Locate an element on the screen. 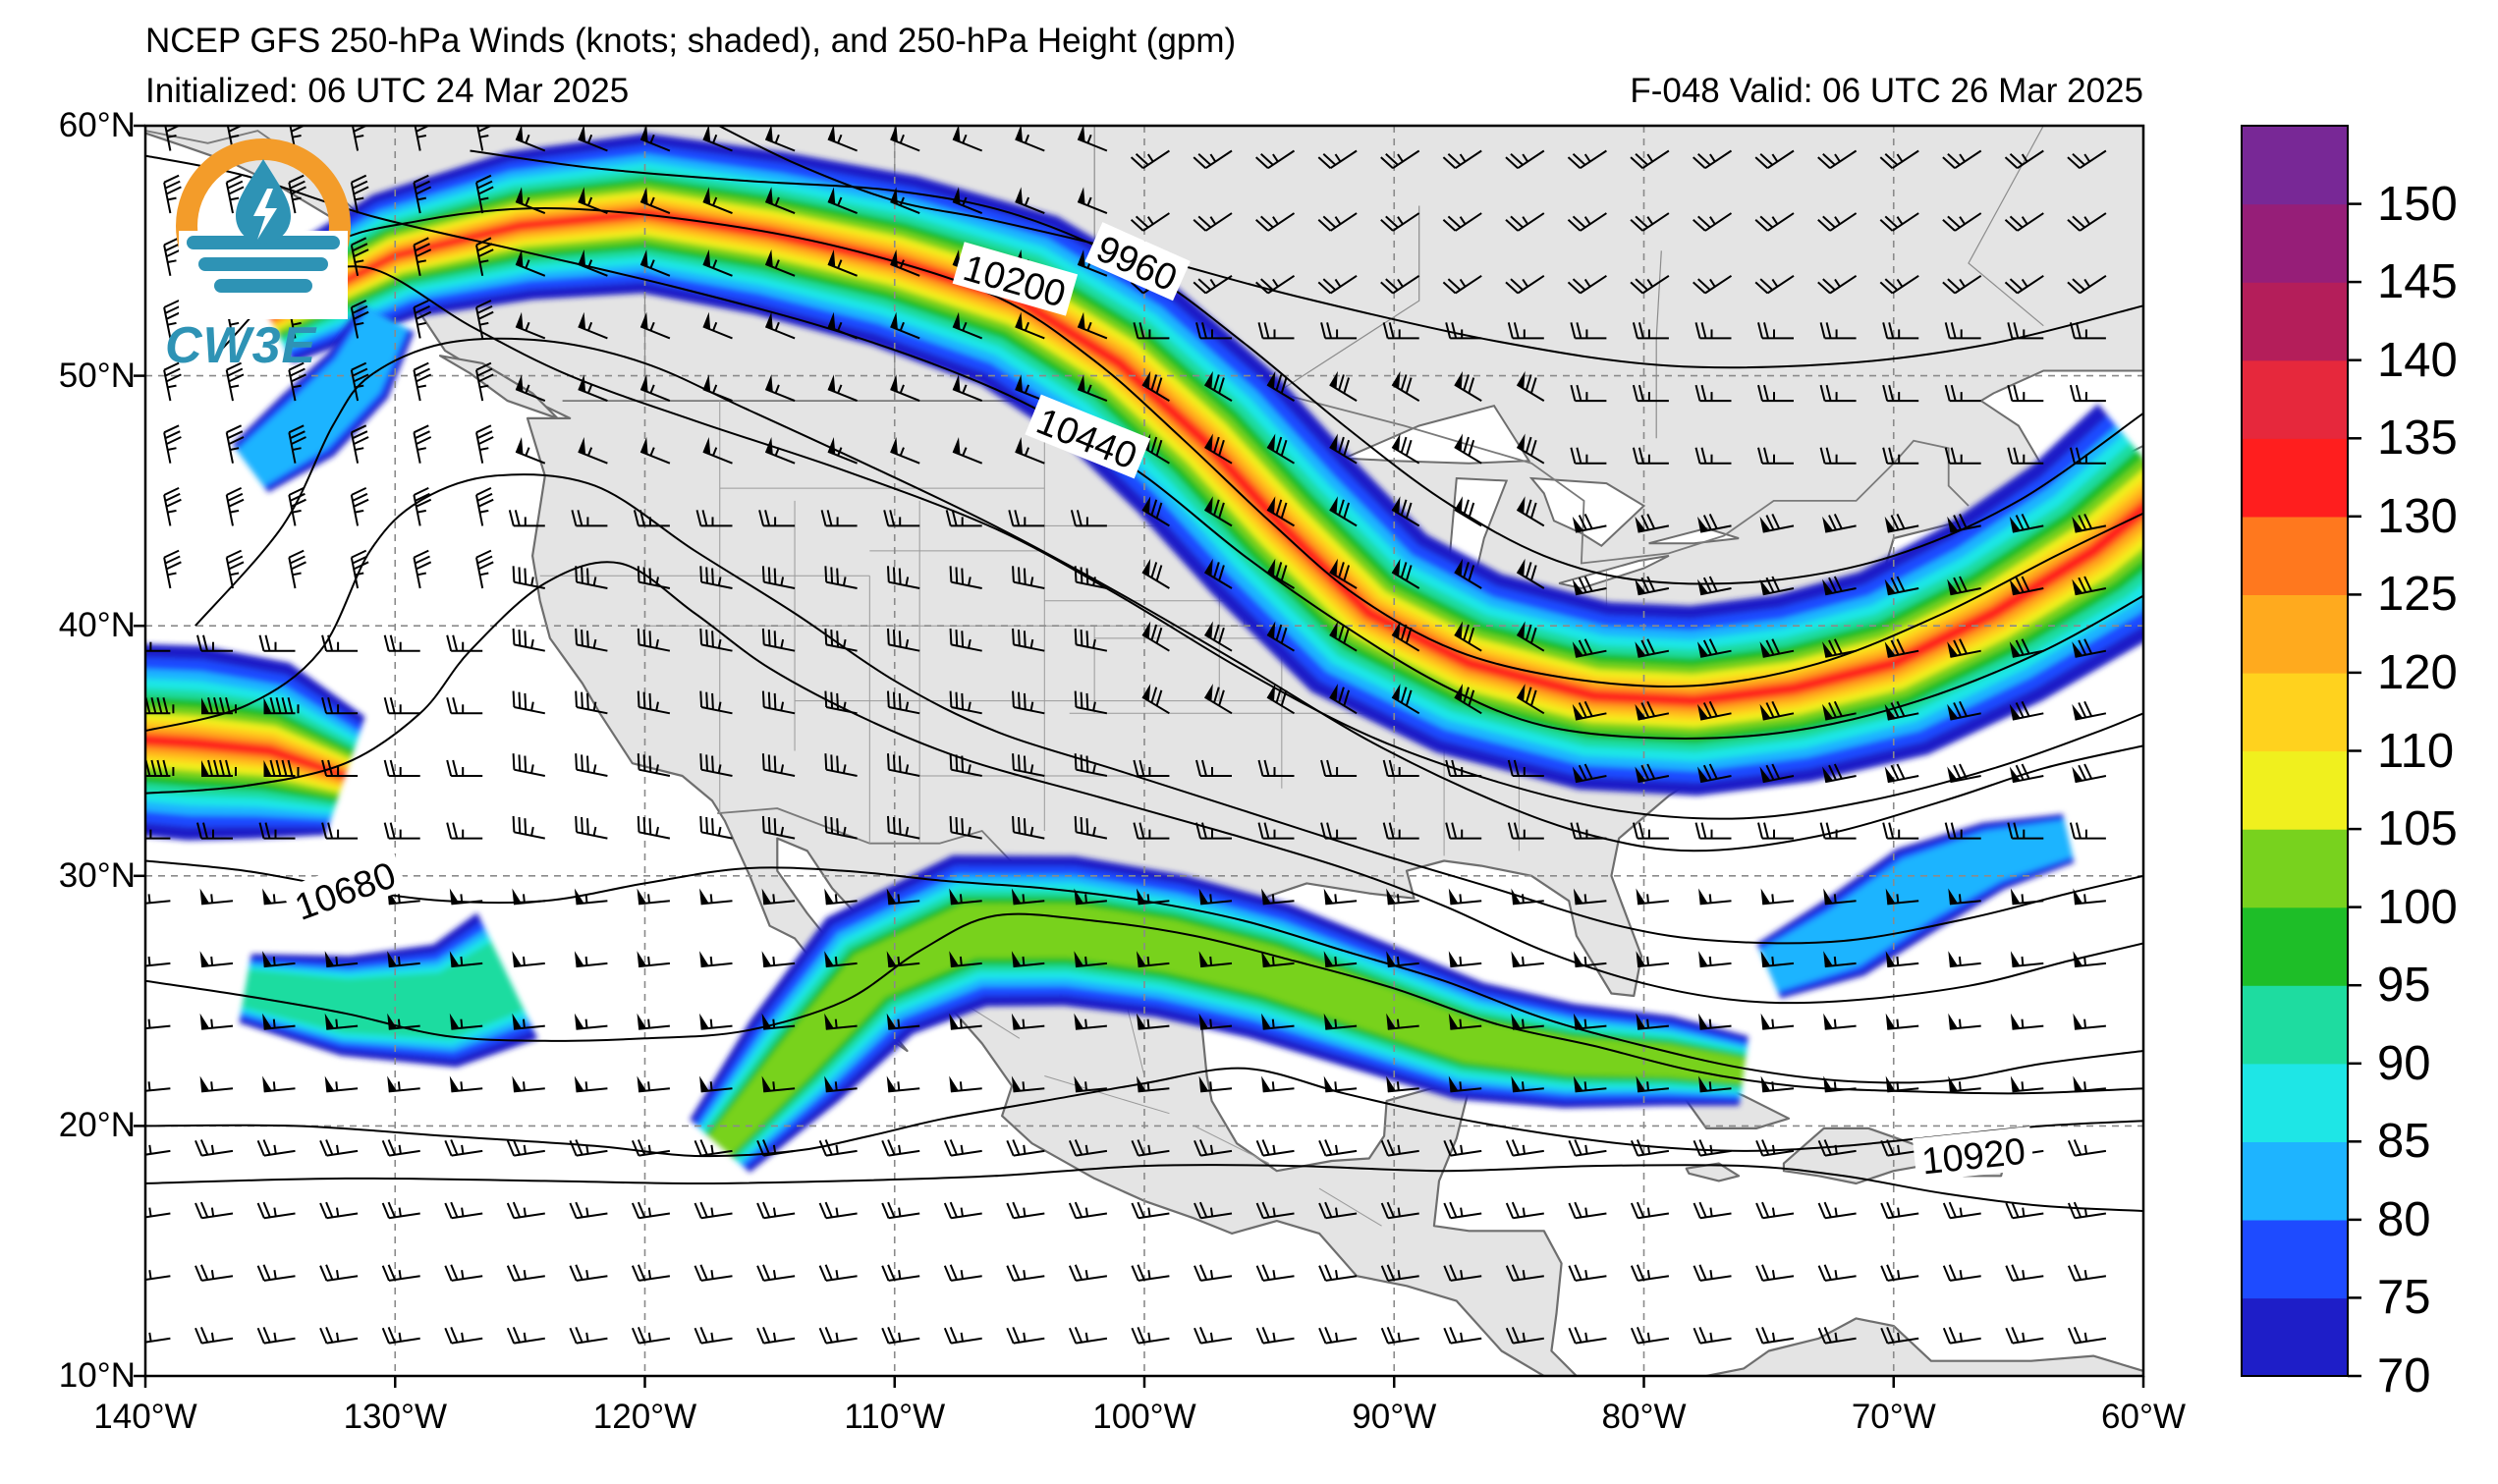 This screenshot has height=1484, width=2498. lat-label: 20°N is located at coordinates (97, 1125).